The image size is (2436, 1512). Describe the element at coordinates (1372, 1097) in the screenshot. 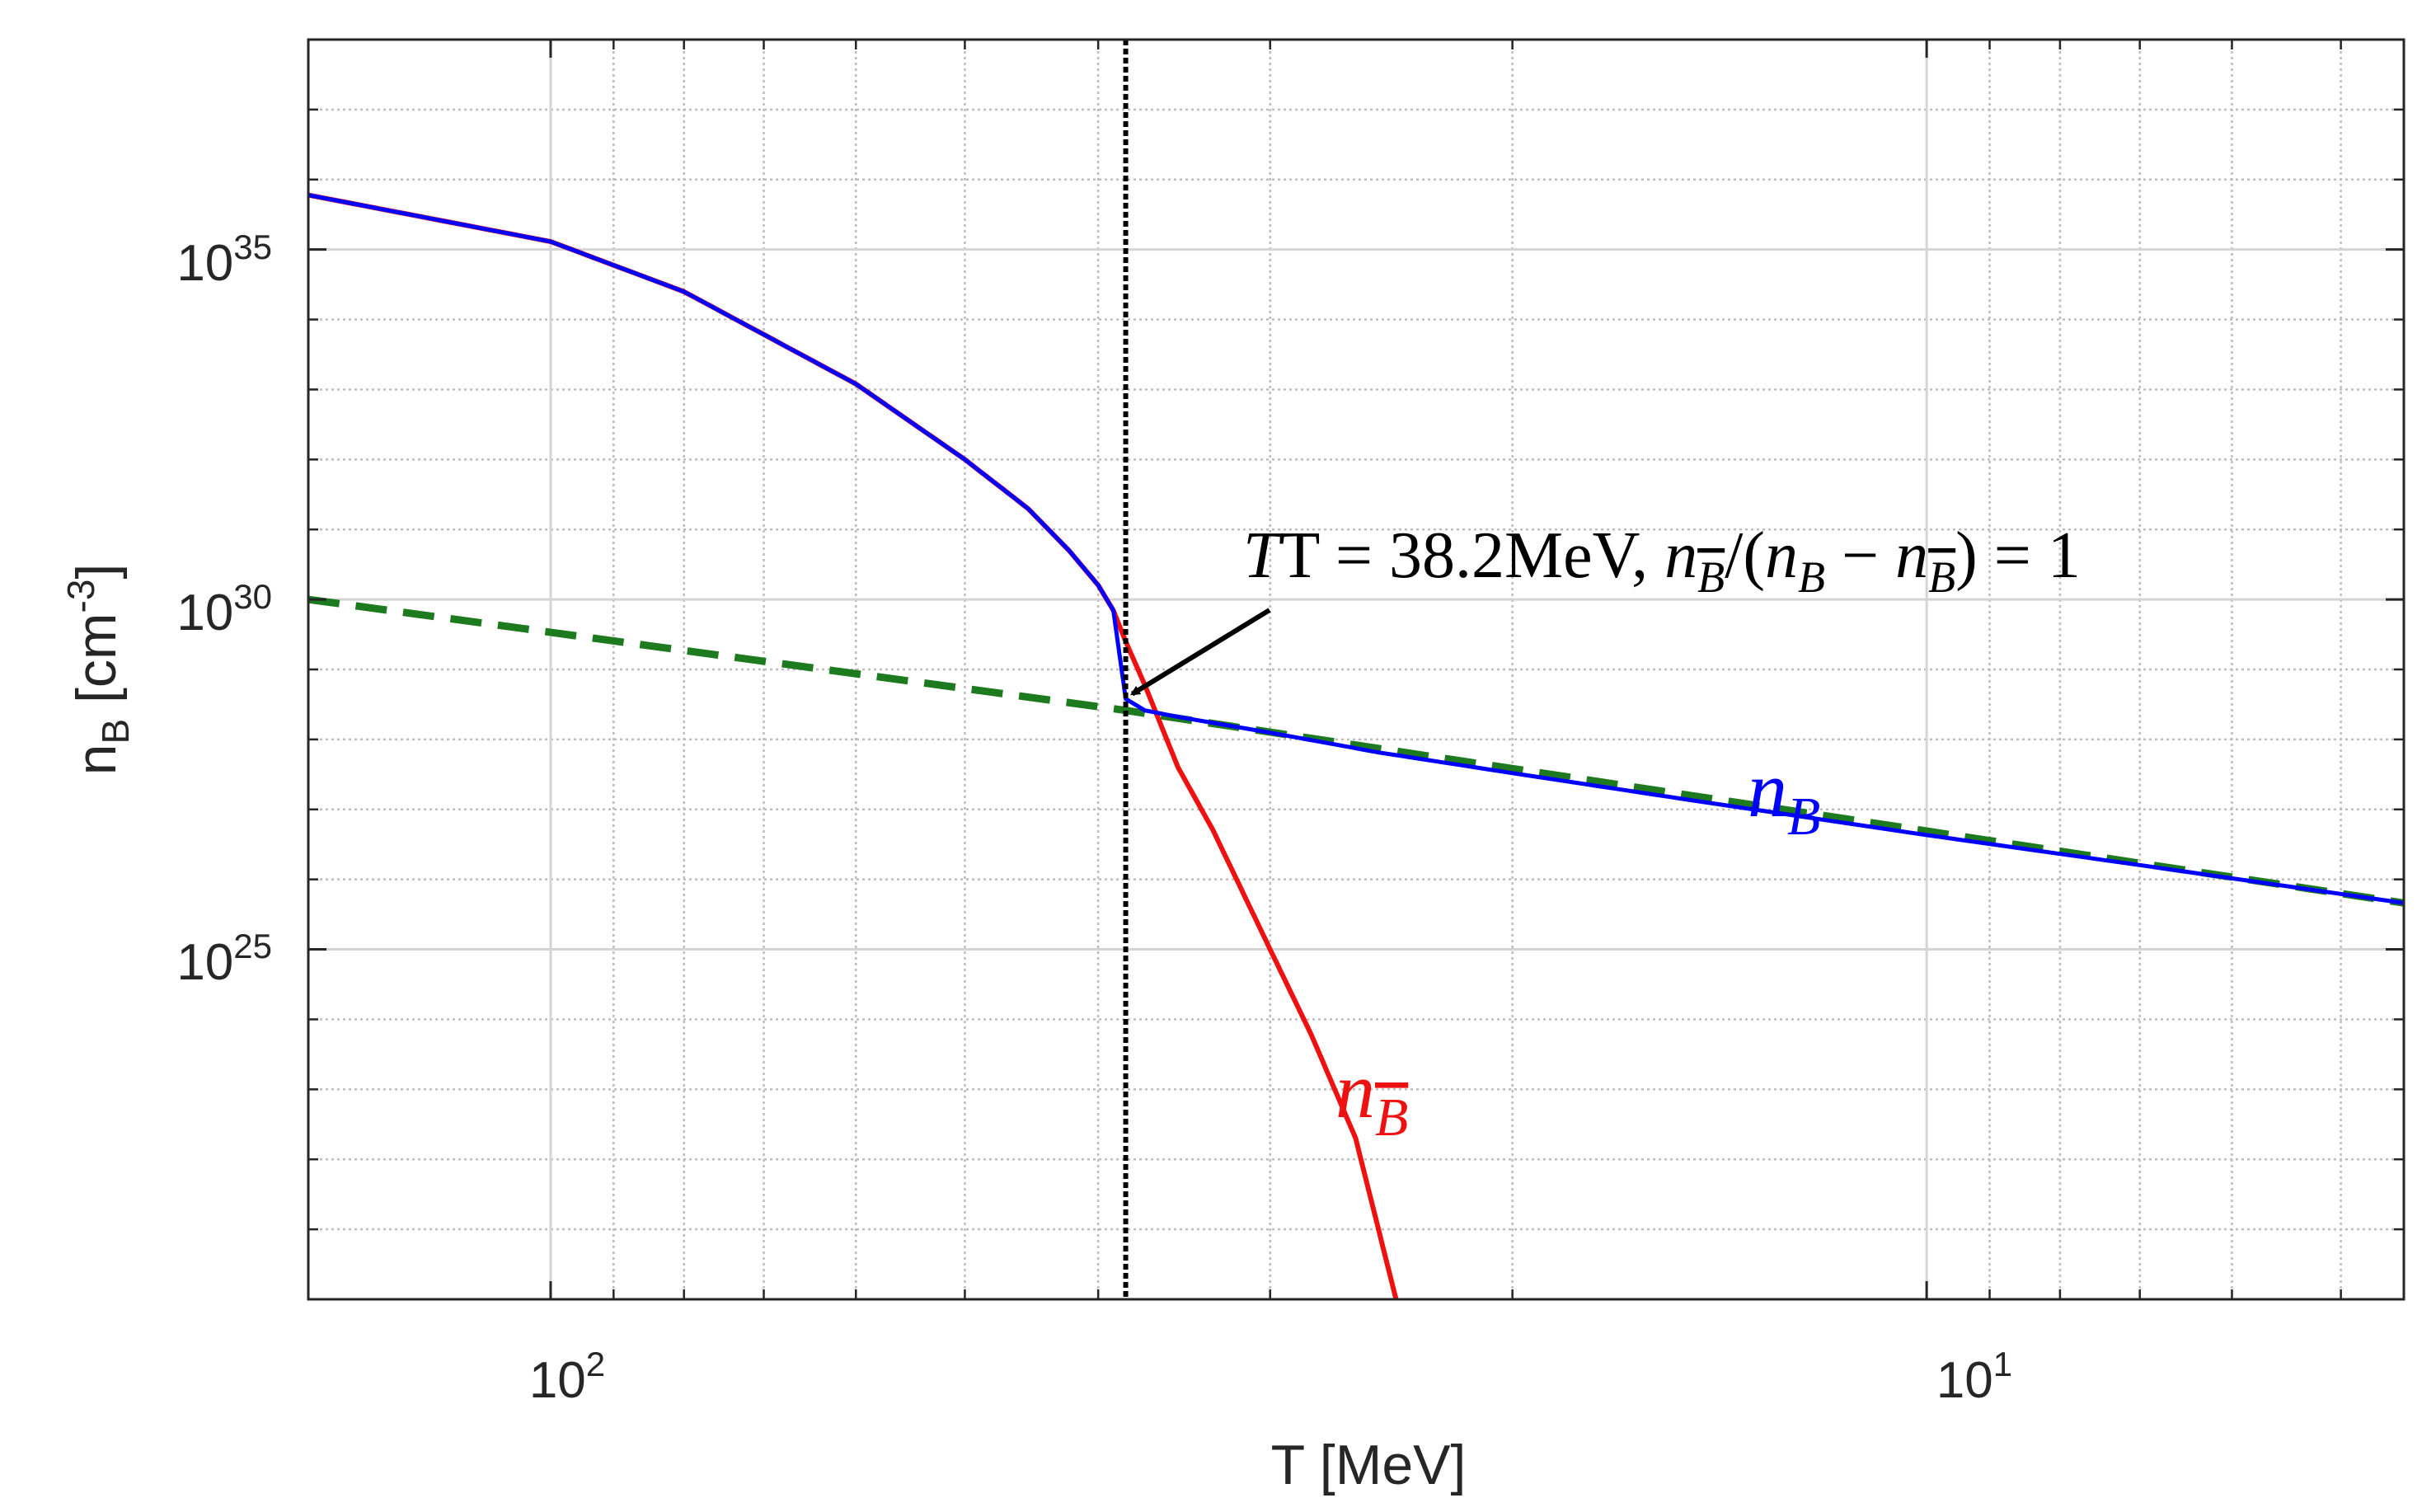

I see `nb-bar-series-label: nB` at that location.